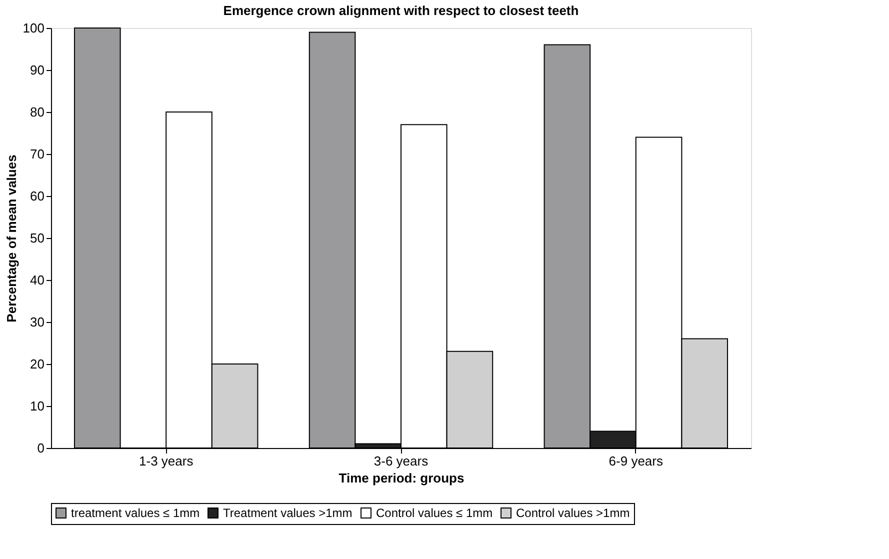 The width and height of the screenshot is (889, 559). What do you see at coordinates (37, 238) in the screenshot?
I see `y-tick-label: 50` at bounding box center [37, 238].